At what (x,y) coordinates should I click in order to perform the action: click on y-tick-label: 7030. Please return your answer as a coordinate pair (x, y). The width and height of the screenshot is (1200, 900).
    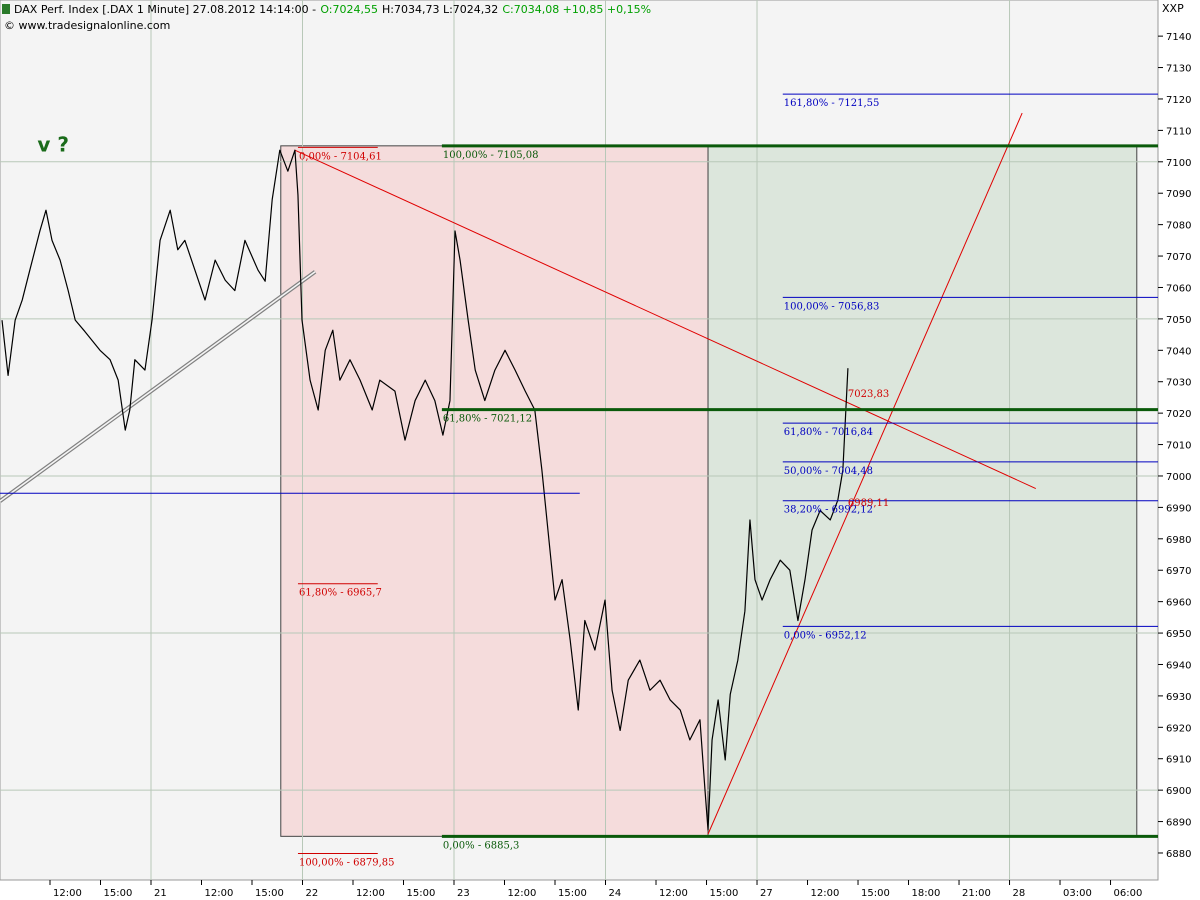
    Looking at the image, I should click on (1178, 383).